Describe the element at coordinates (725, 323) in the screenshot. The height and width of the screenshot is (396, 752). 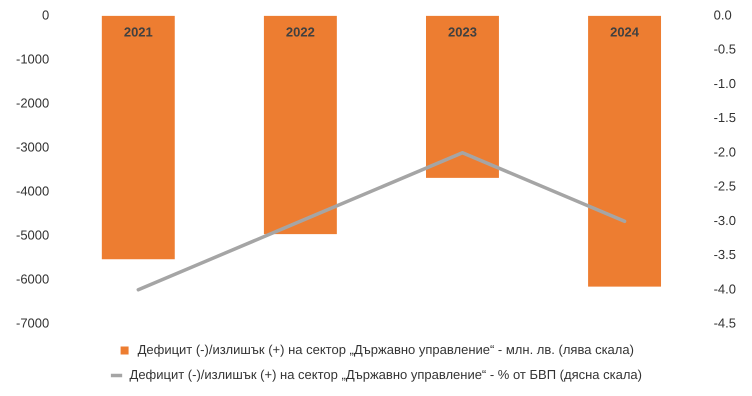
I see `y2-tick-label: -4.5` at that location.